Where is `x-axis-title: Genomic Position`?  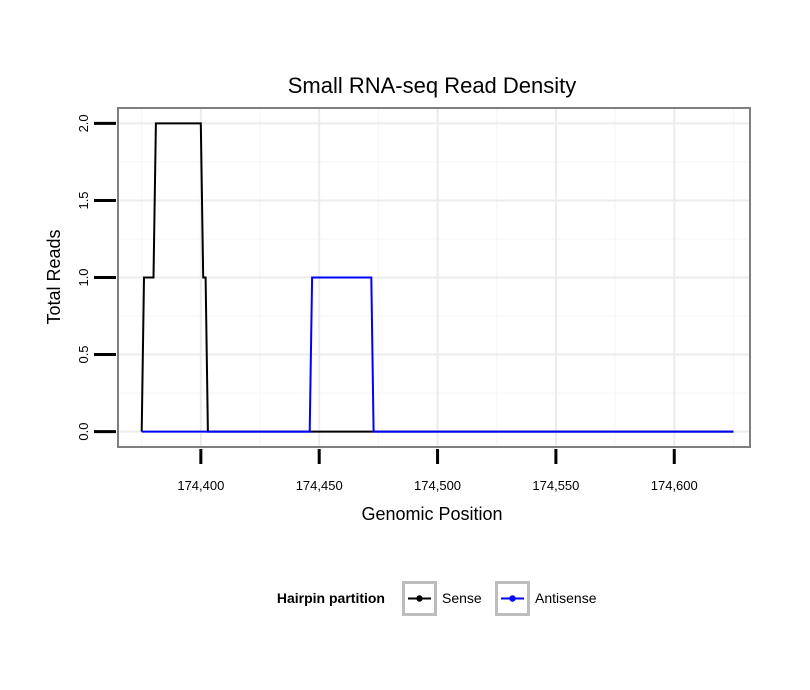 x-axis-title: Genomic Position is located at coordinates (431, 514).